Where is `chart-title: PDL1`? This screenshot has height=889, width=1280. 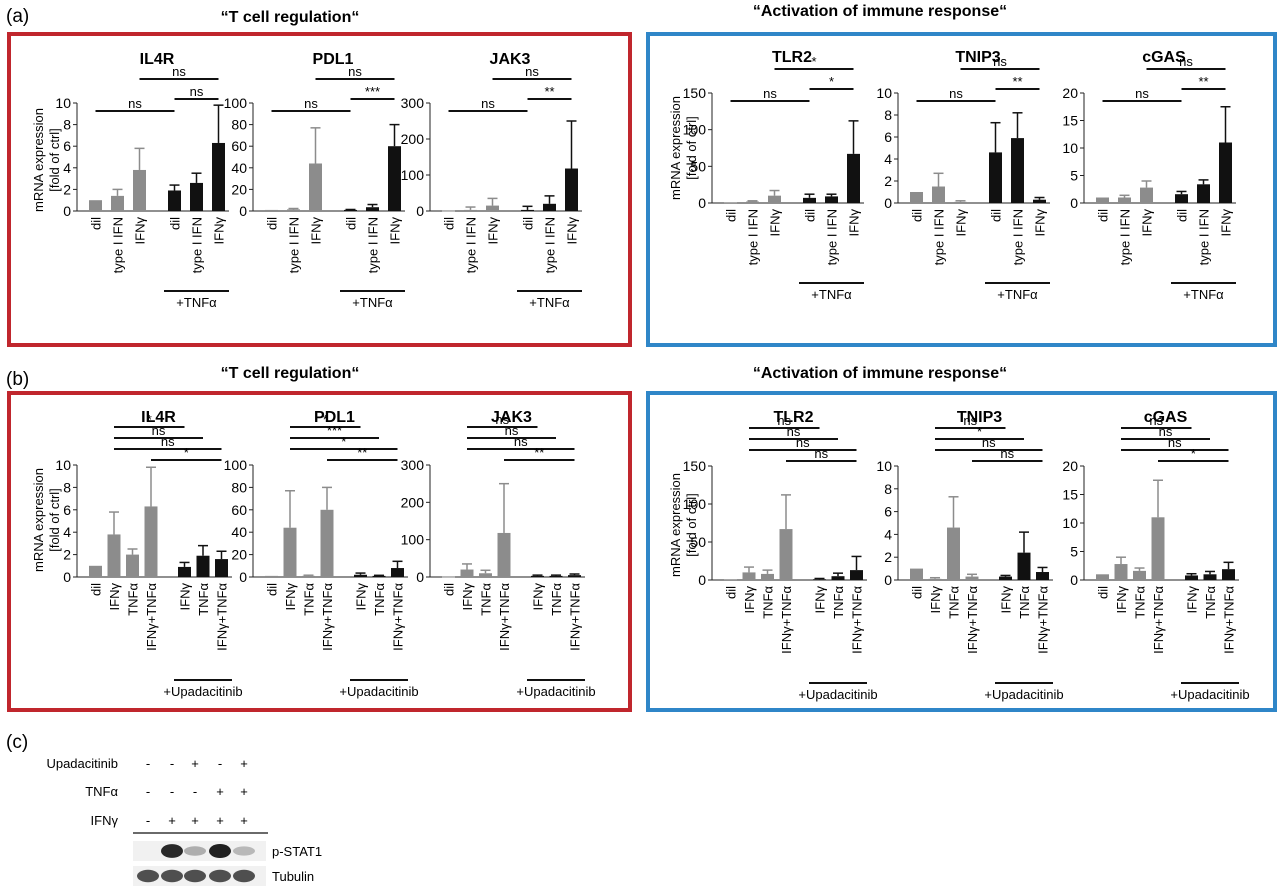 chart-title: PDL1 is located at coordinates (333, 59).